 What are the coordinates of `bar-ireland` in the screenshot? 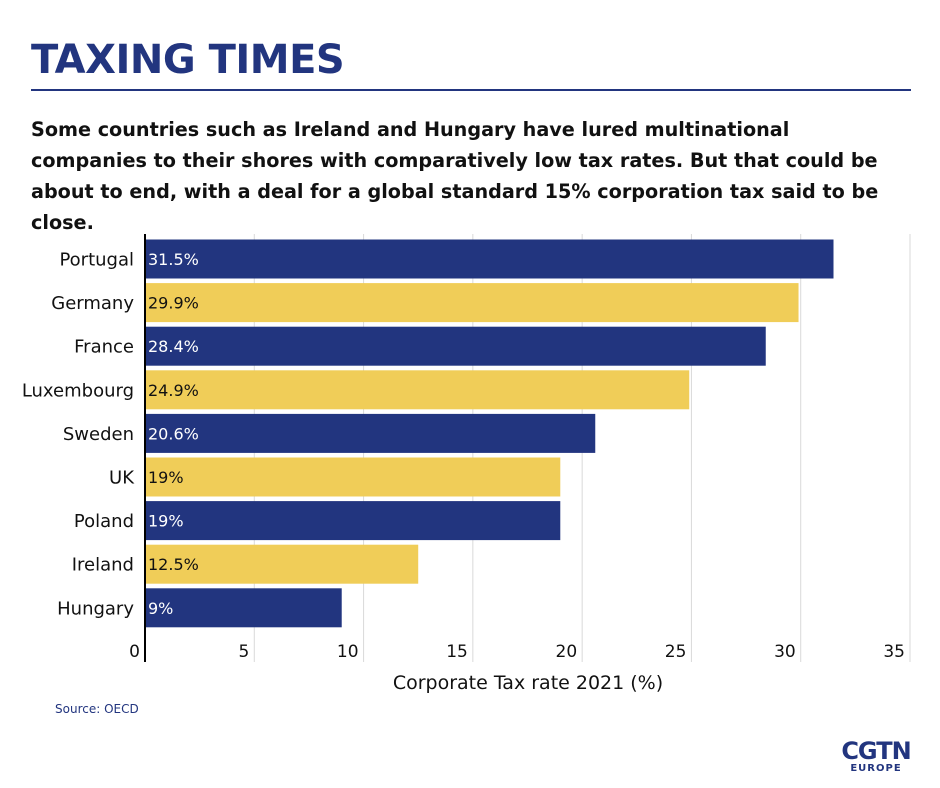 It's located at (282, 564).